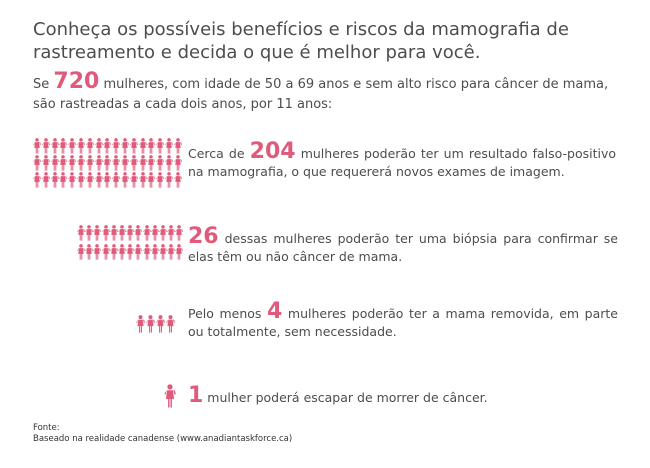  I want to click on row-prefix: Cerca de, so click(219, 153).